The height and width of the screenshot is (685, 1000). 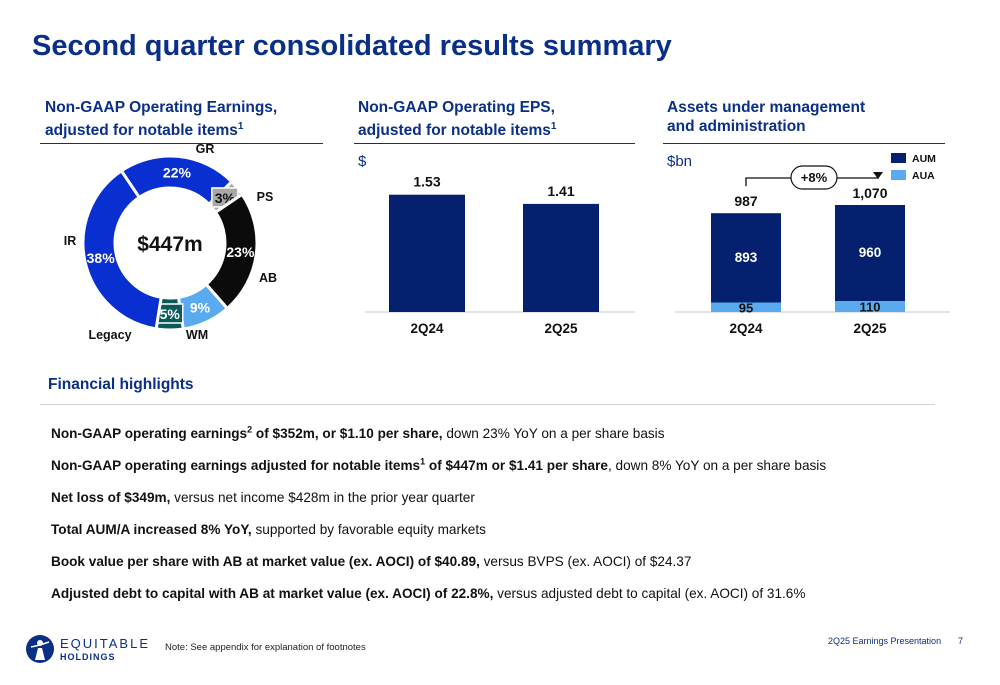 What do you see at coordinates (553, 126) in the screenshot?
I see `eps-title-footnote: 1` at bounding box center [553, 126].